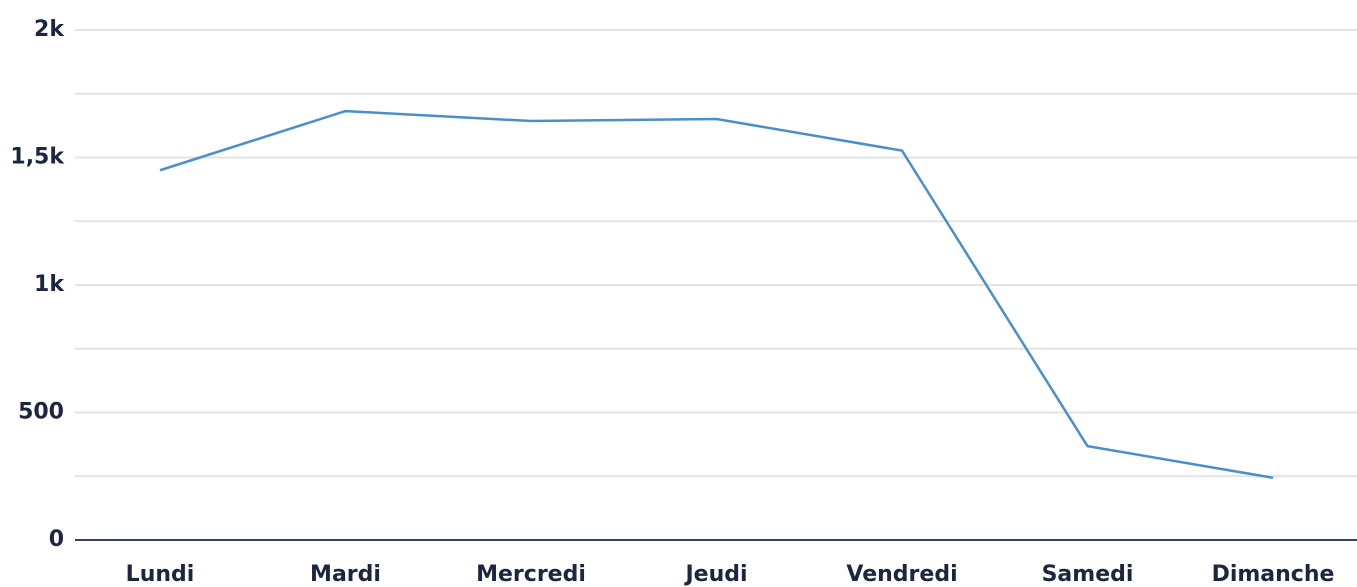 The image size is (1357, 587). What do you see at coordinates (1088, 574) in the screenshot?
I see `x-tick-label: Samedi` at bounding box center [1088, 574].